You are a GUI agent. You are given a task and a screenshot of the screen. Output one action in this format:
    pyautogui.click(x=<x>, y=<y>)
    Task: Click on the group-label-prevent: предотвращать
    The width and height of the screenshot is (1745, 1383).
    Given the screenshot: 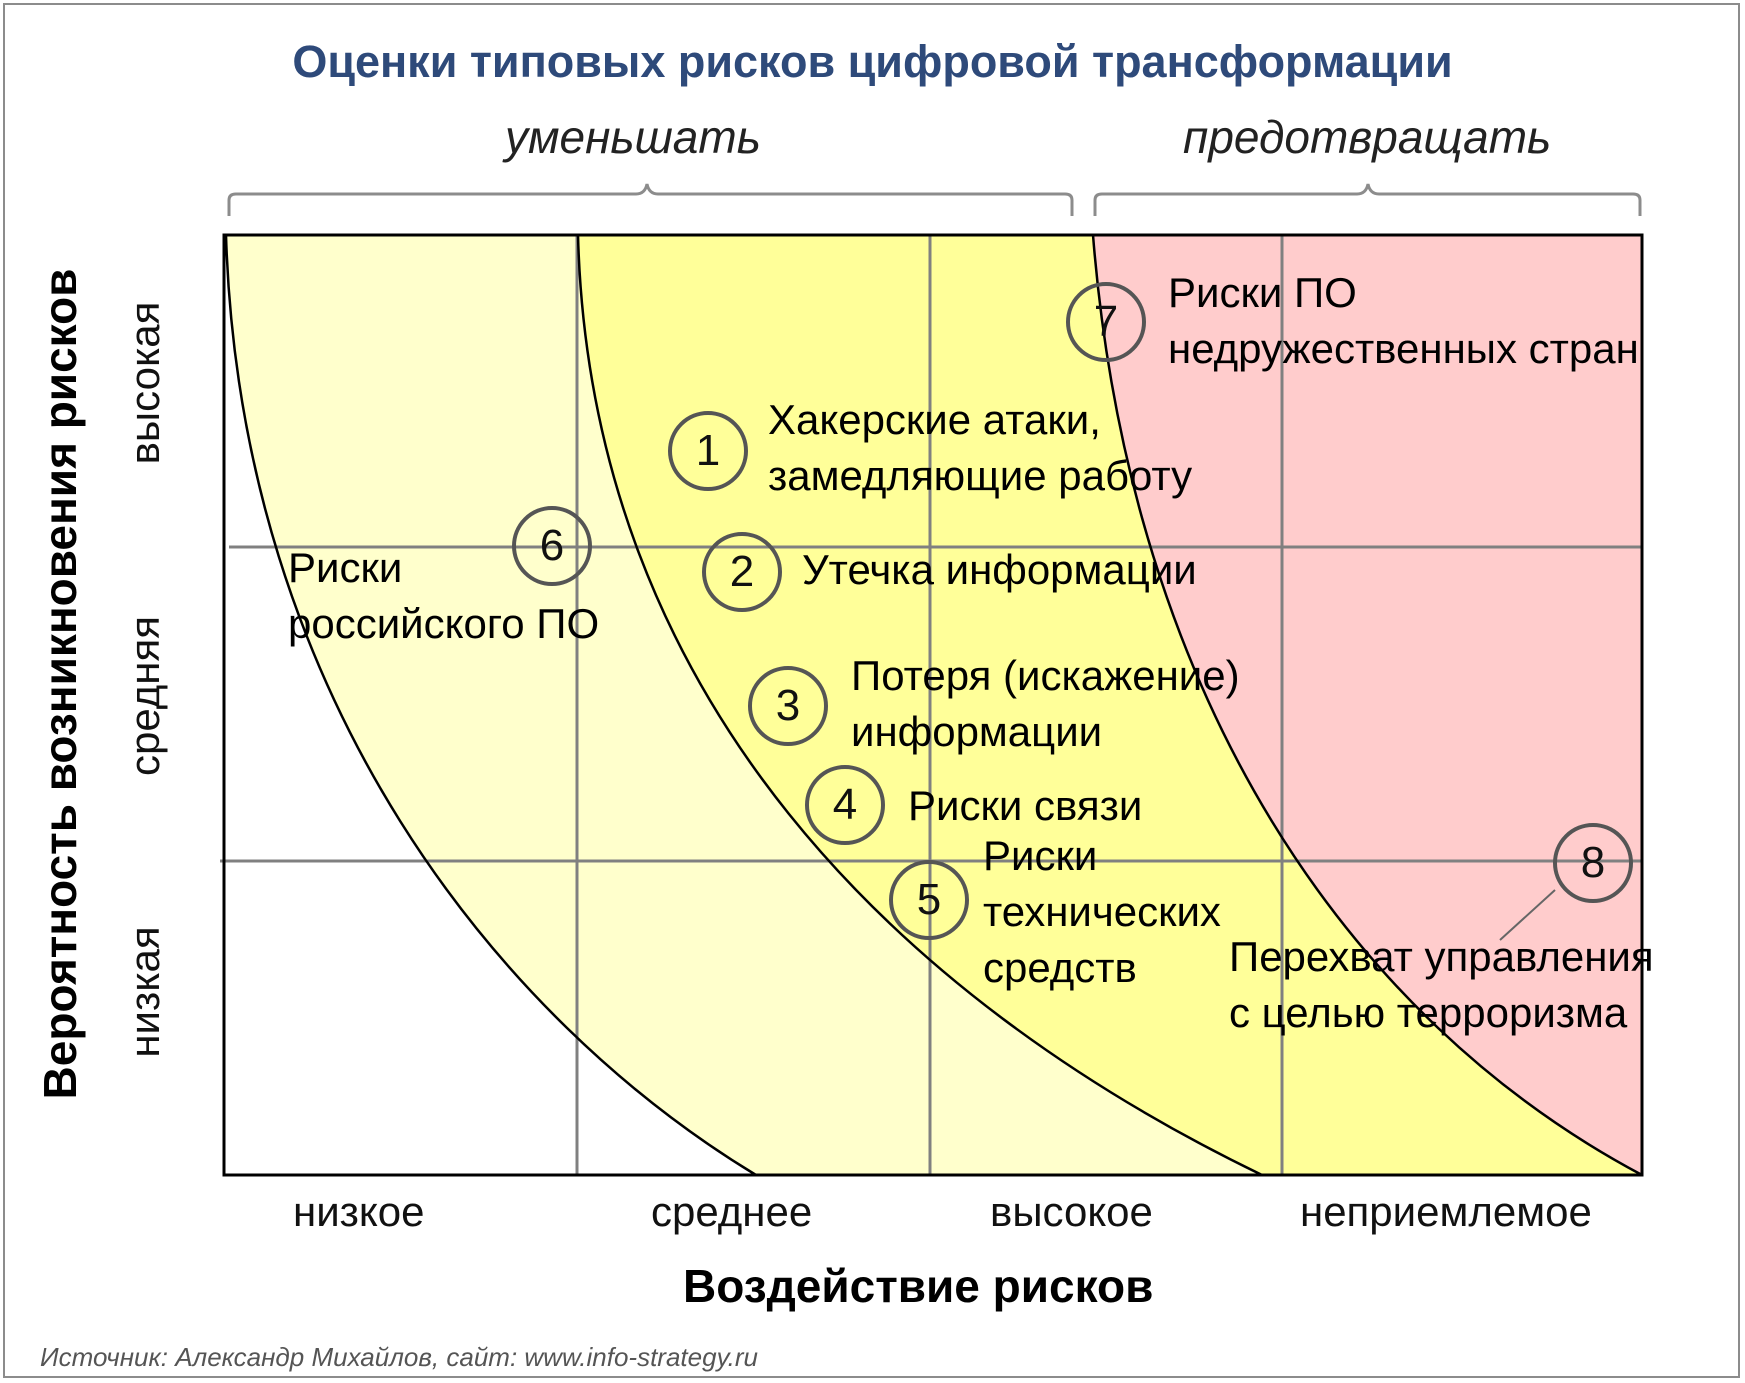 What is the action you would take?
    pyautogui.click(x=1367, y=137)
    